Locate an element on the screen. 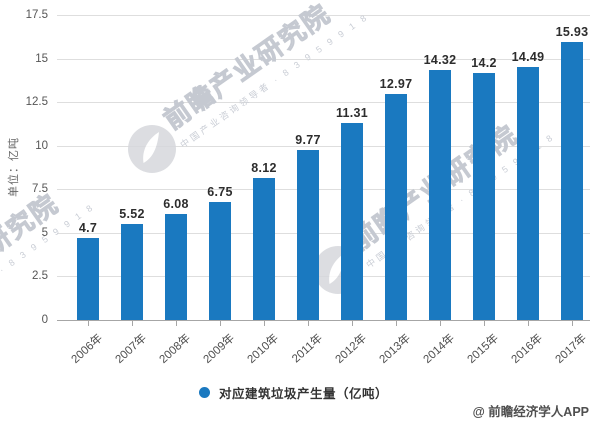 The width and height of the screenshot is (601, 428). bar-value-label: 4.7 is located at coordinates (88, 228).